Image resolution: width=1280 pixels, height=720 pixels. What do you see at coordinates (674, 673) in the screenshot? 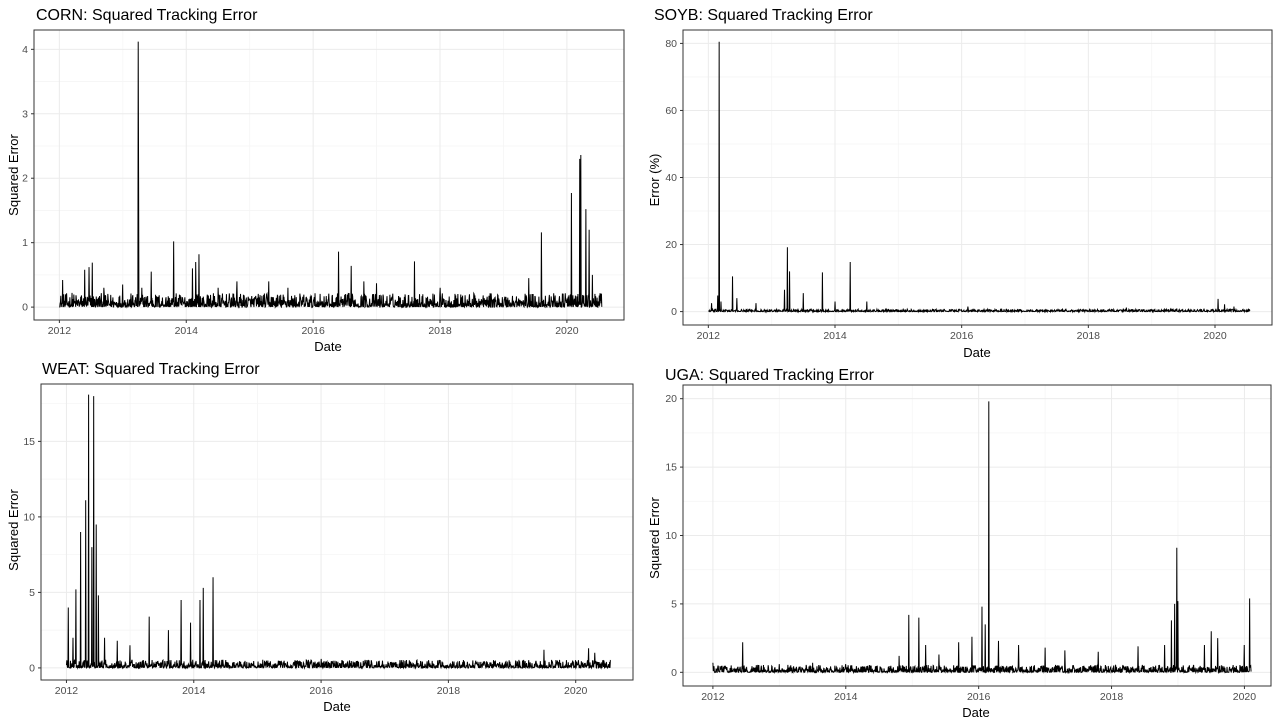
I see `uga-y-tick-label: 0` at bounding box center [674, 673].